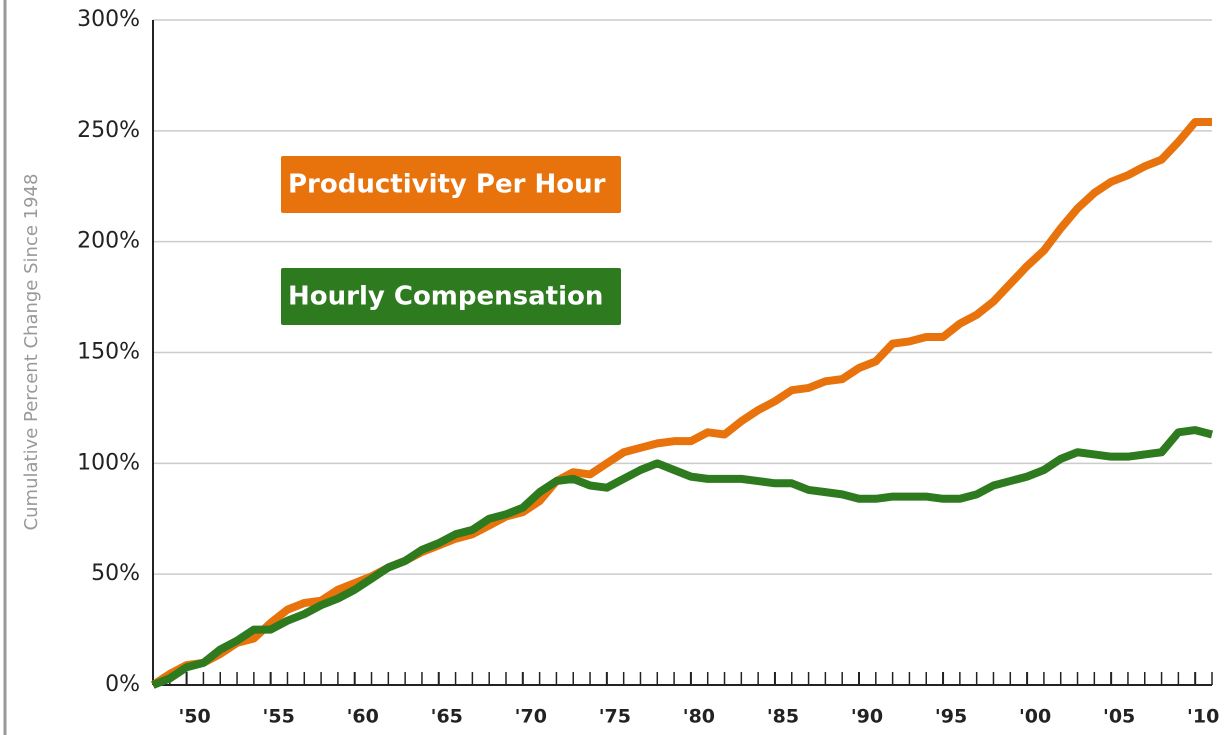  Describe the element at coordinates (1119, 717) in the screenshot. I see `x-tick-label: '05` at that location.